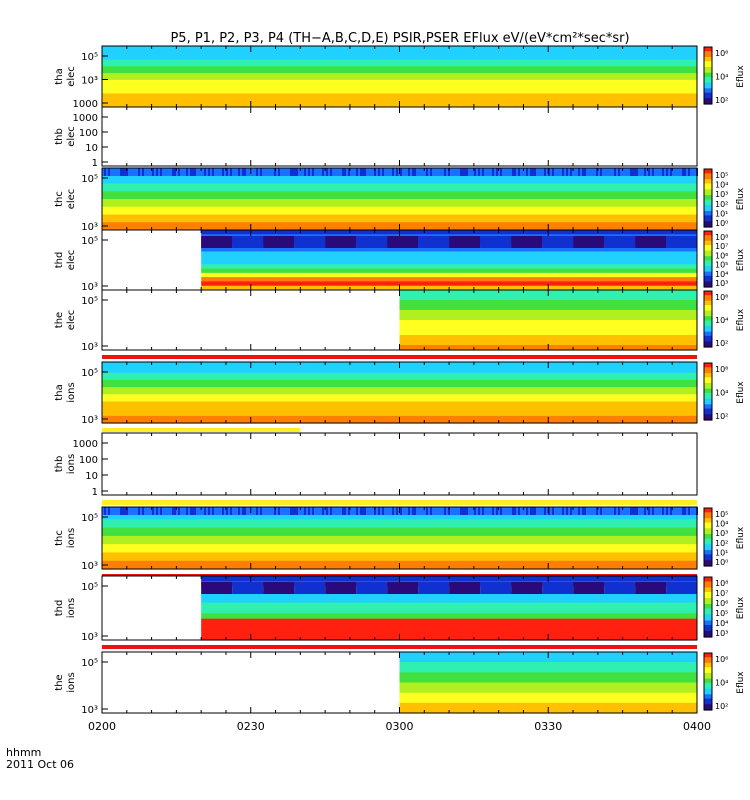 The height and width of the screenshot is (800, 750). I want to click on colorbar-tick-label: 10³, so click(721, 194).